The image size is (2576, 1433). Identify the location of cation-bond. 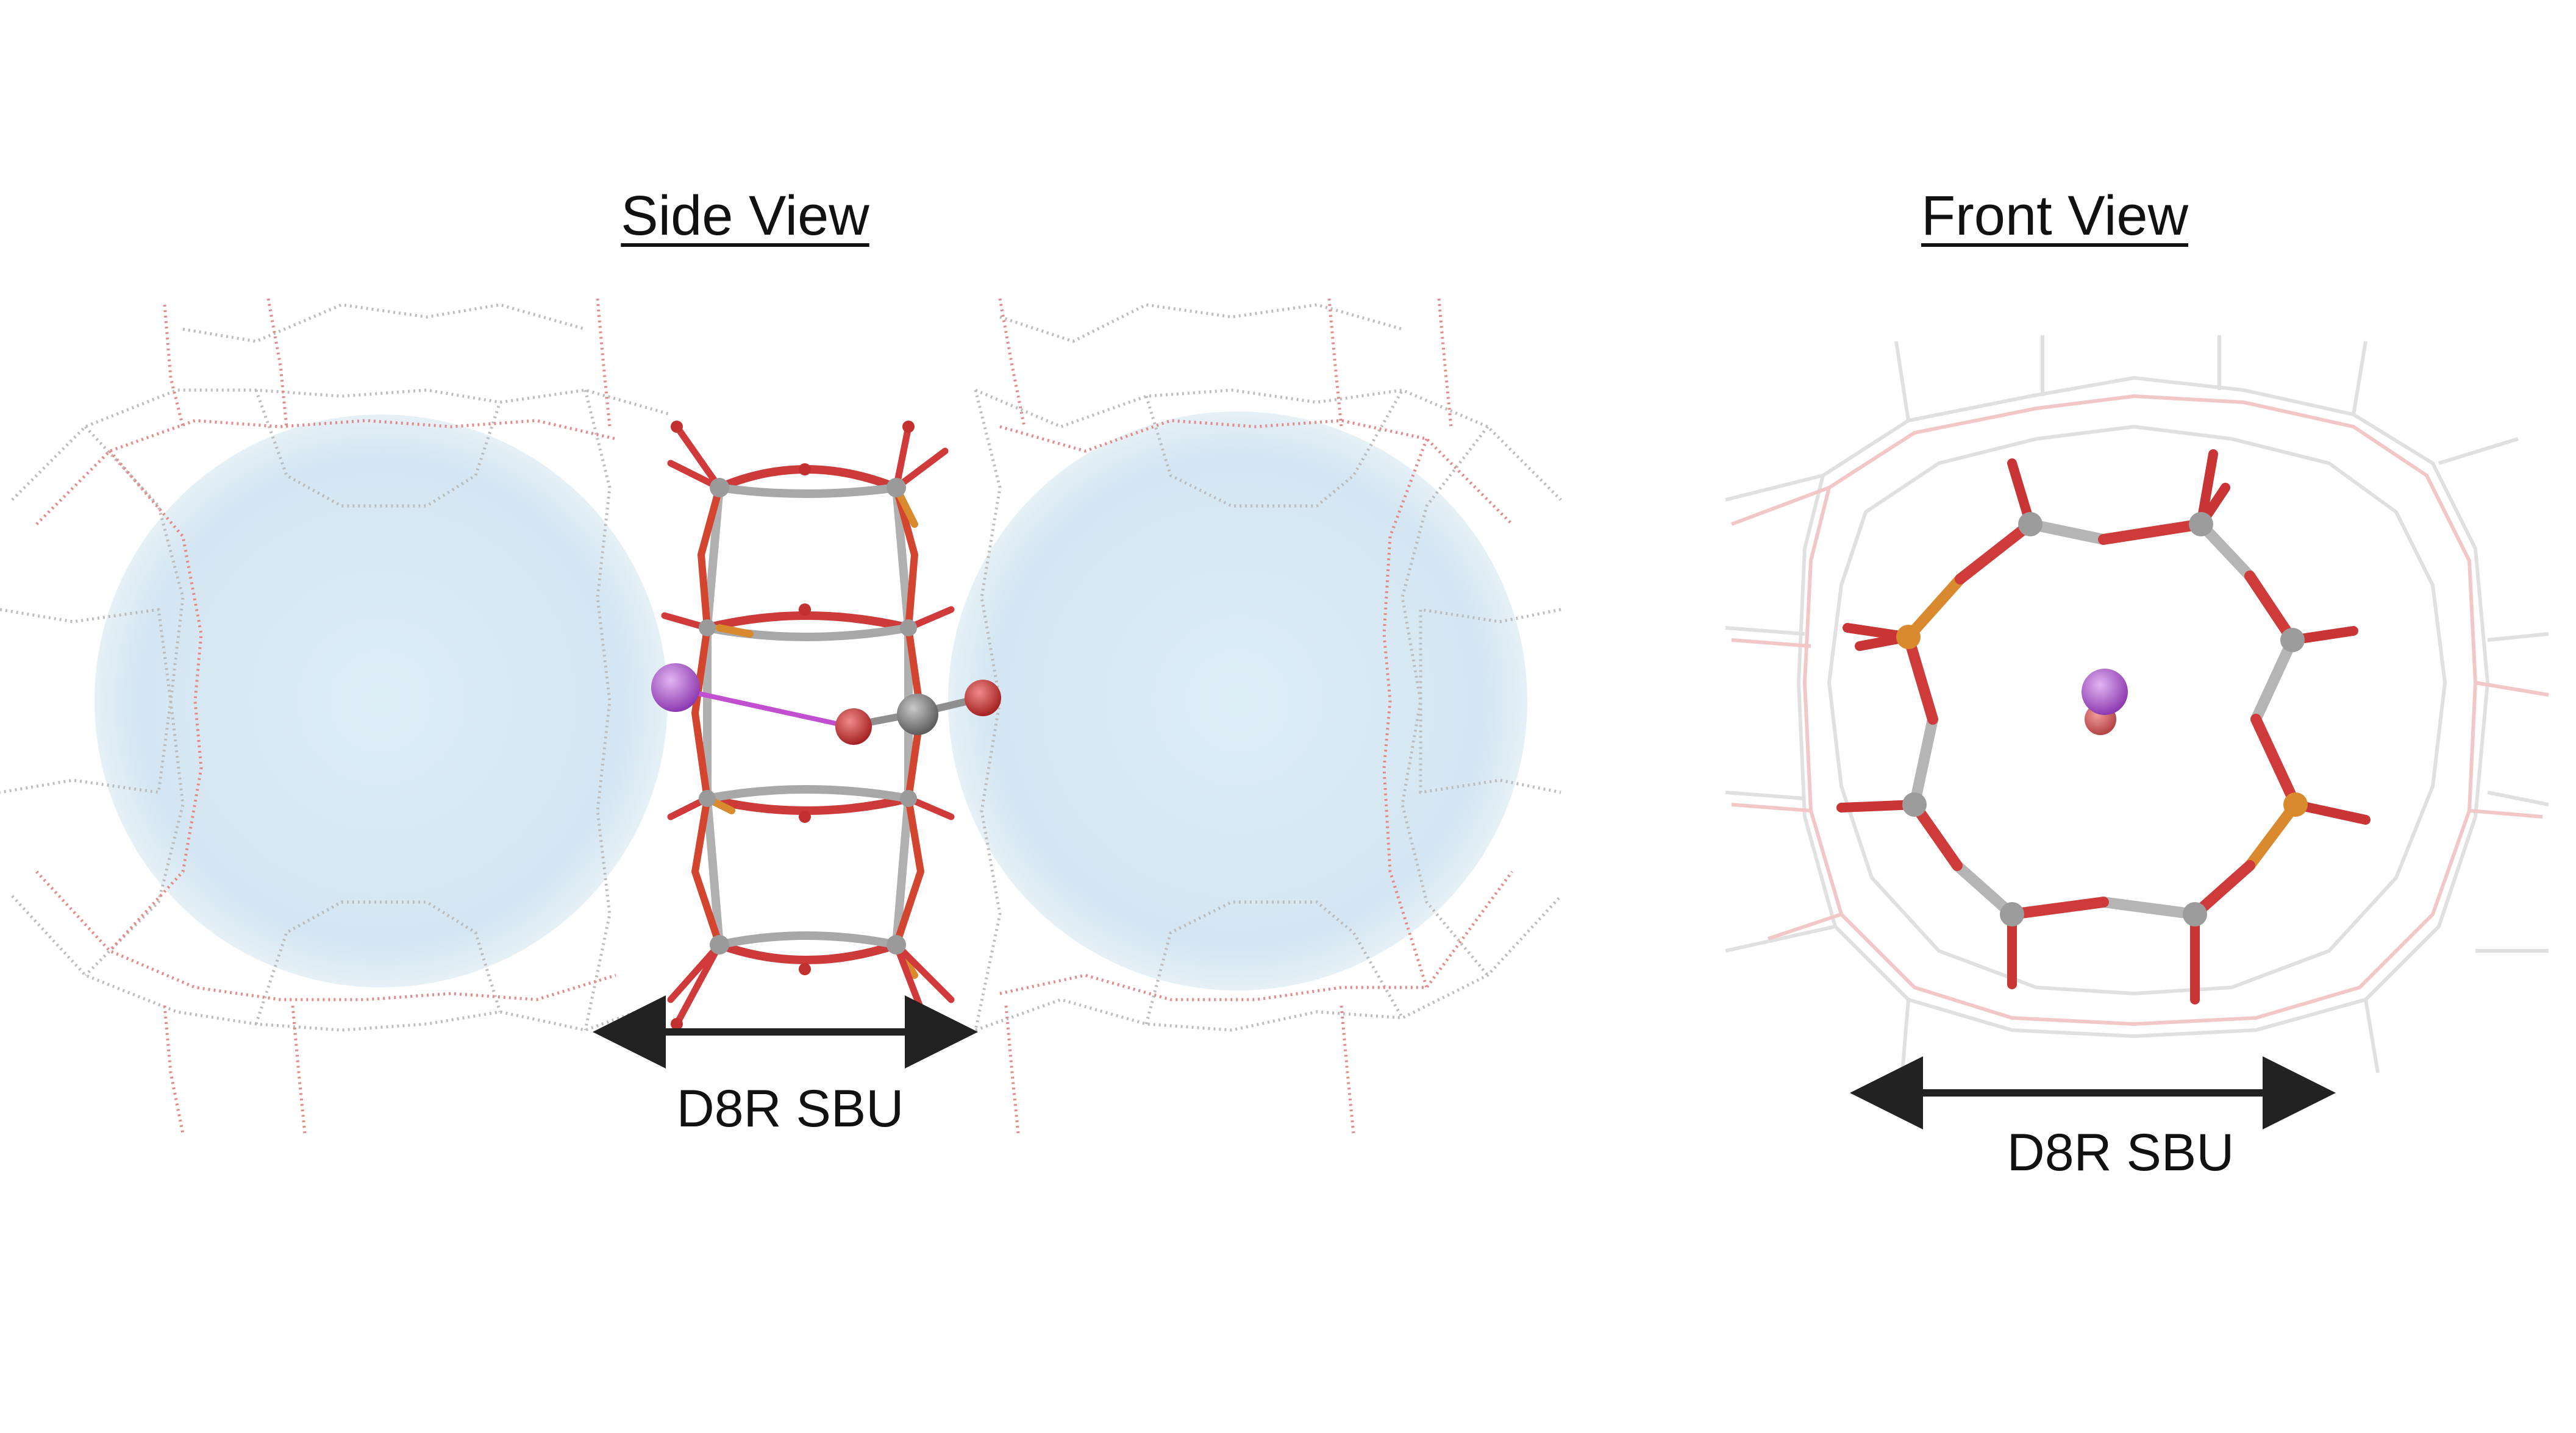
(760, 707).